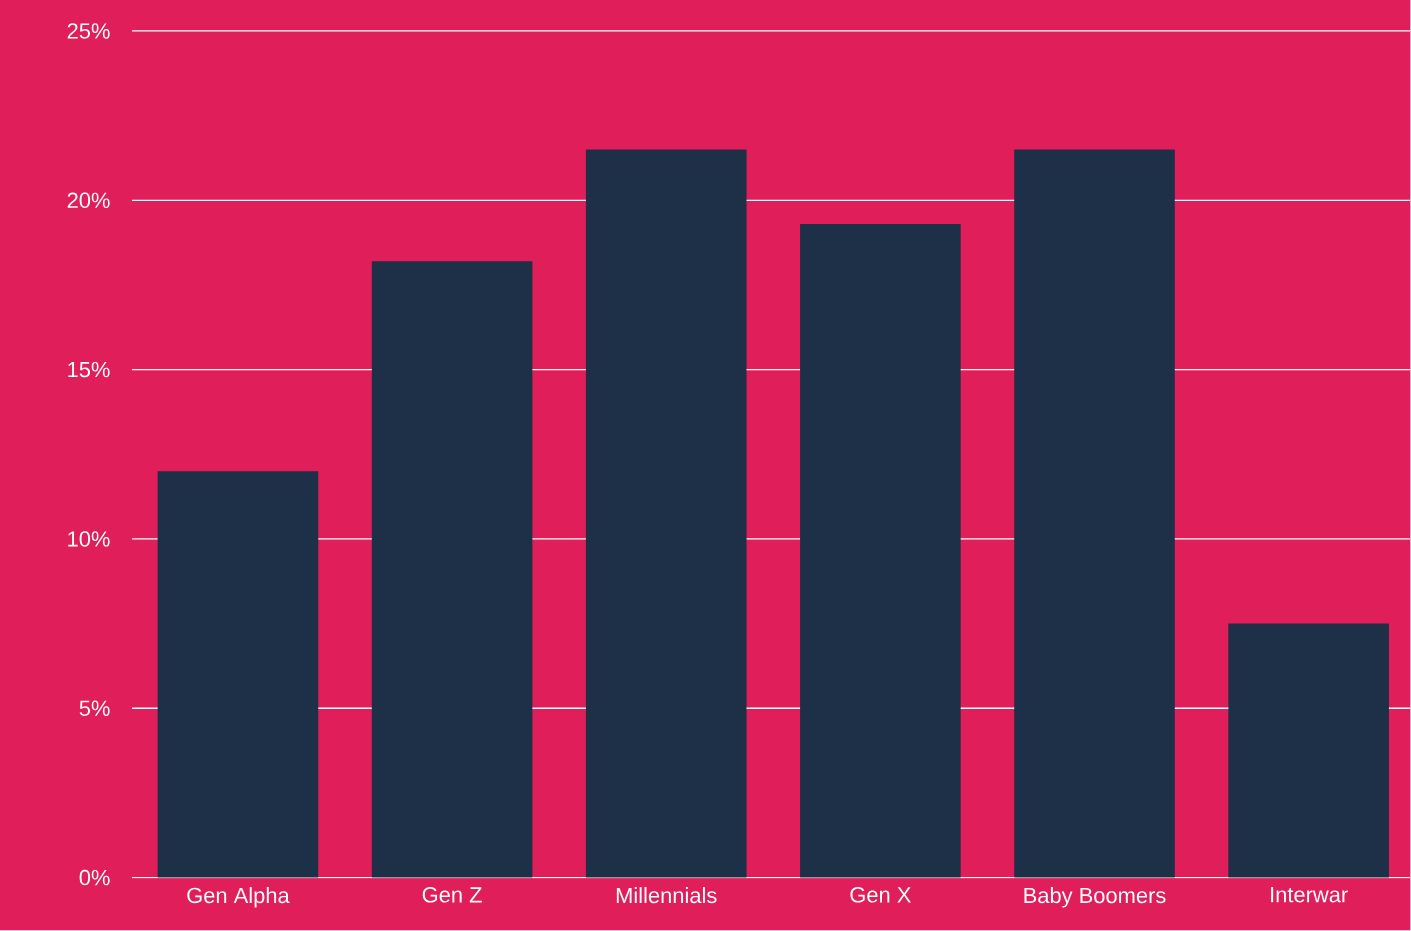 The image size is (1411, 931). Describe the element at coordinates (94, 708) in the screenshot. I see `y-tick-label: 5%` at that location.